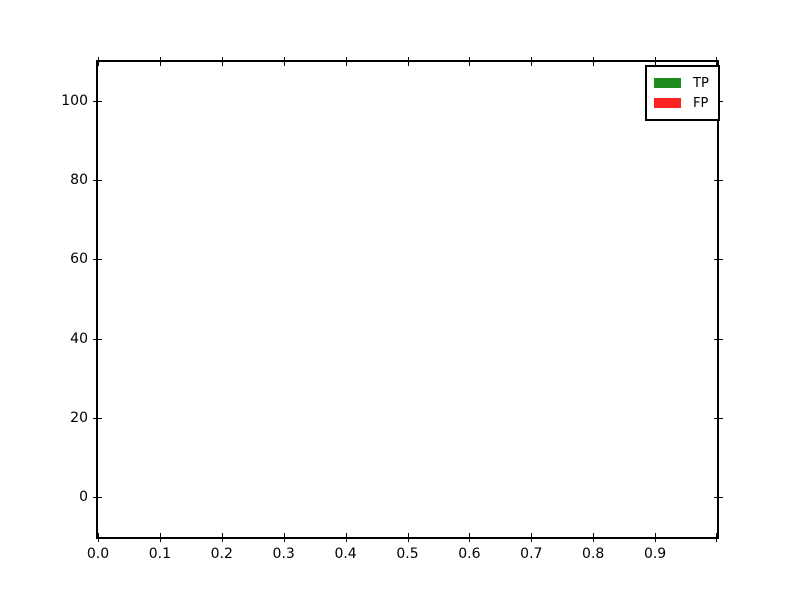 Image resolution: width=800 pixels, height=600 pixels. I want to click on x-tick-label: 0.7, so click(531, 554).